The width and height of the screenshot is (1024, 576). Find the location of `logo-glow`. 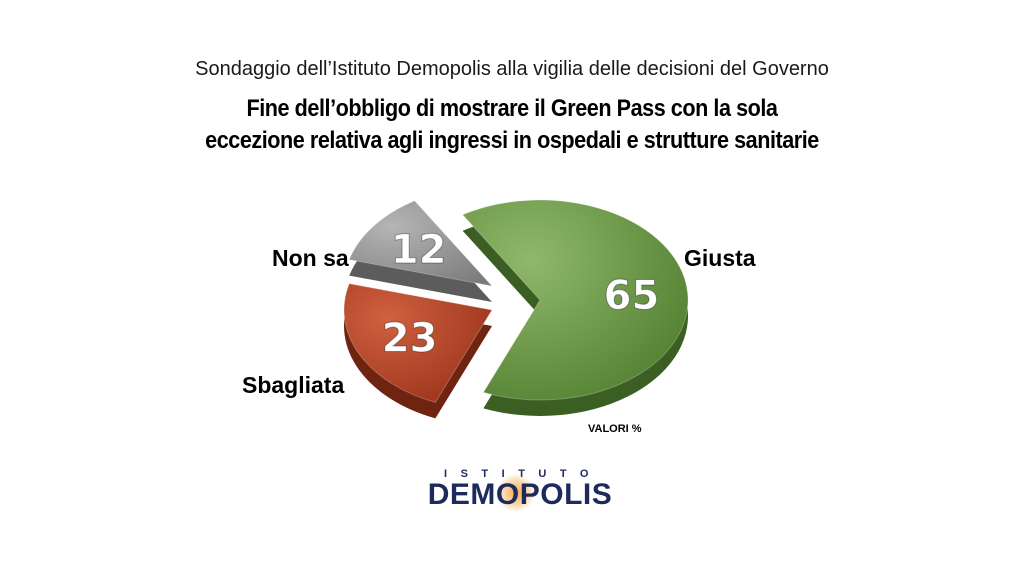

logo-glow is located at coordinates (516, 493).